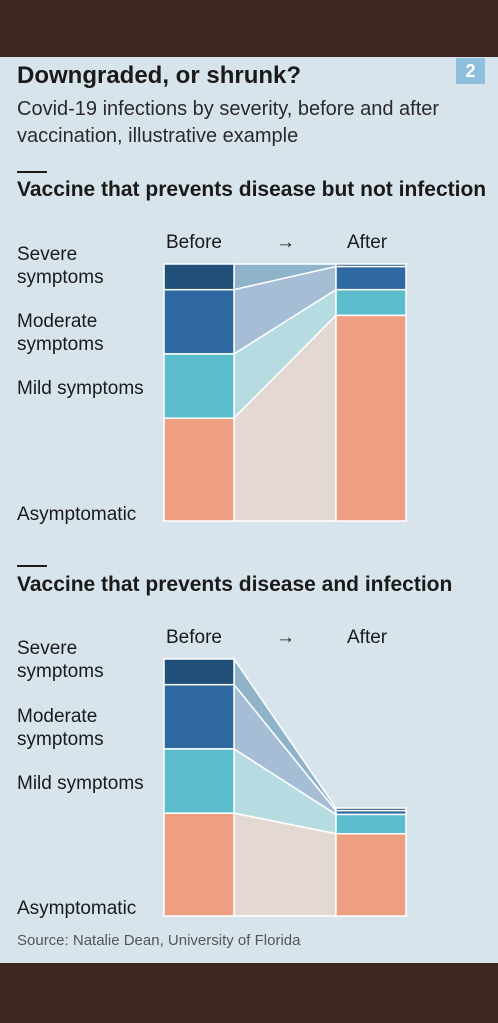 This screenshot has height=1023, width=498. I want to click on arrow-1: →, so click(285, 242).